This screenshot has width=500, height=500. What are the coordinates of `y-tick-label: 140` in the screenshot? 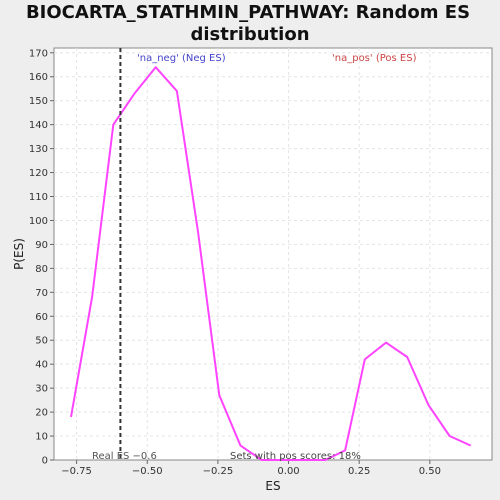 It's located at (38, 125).